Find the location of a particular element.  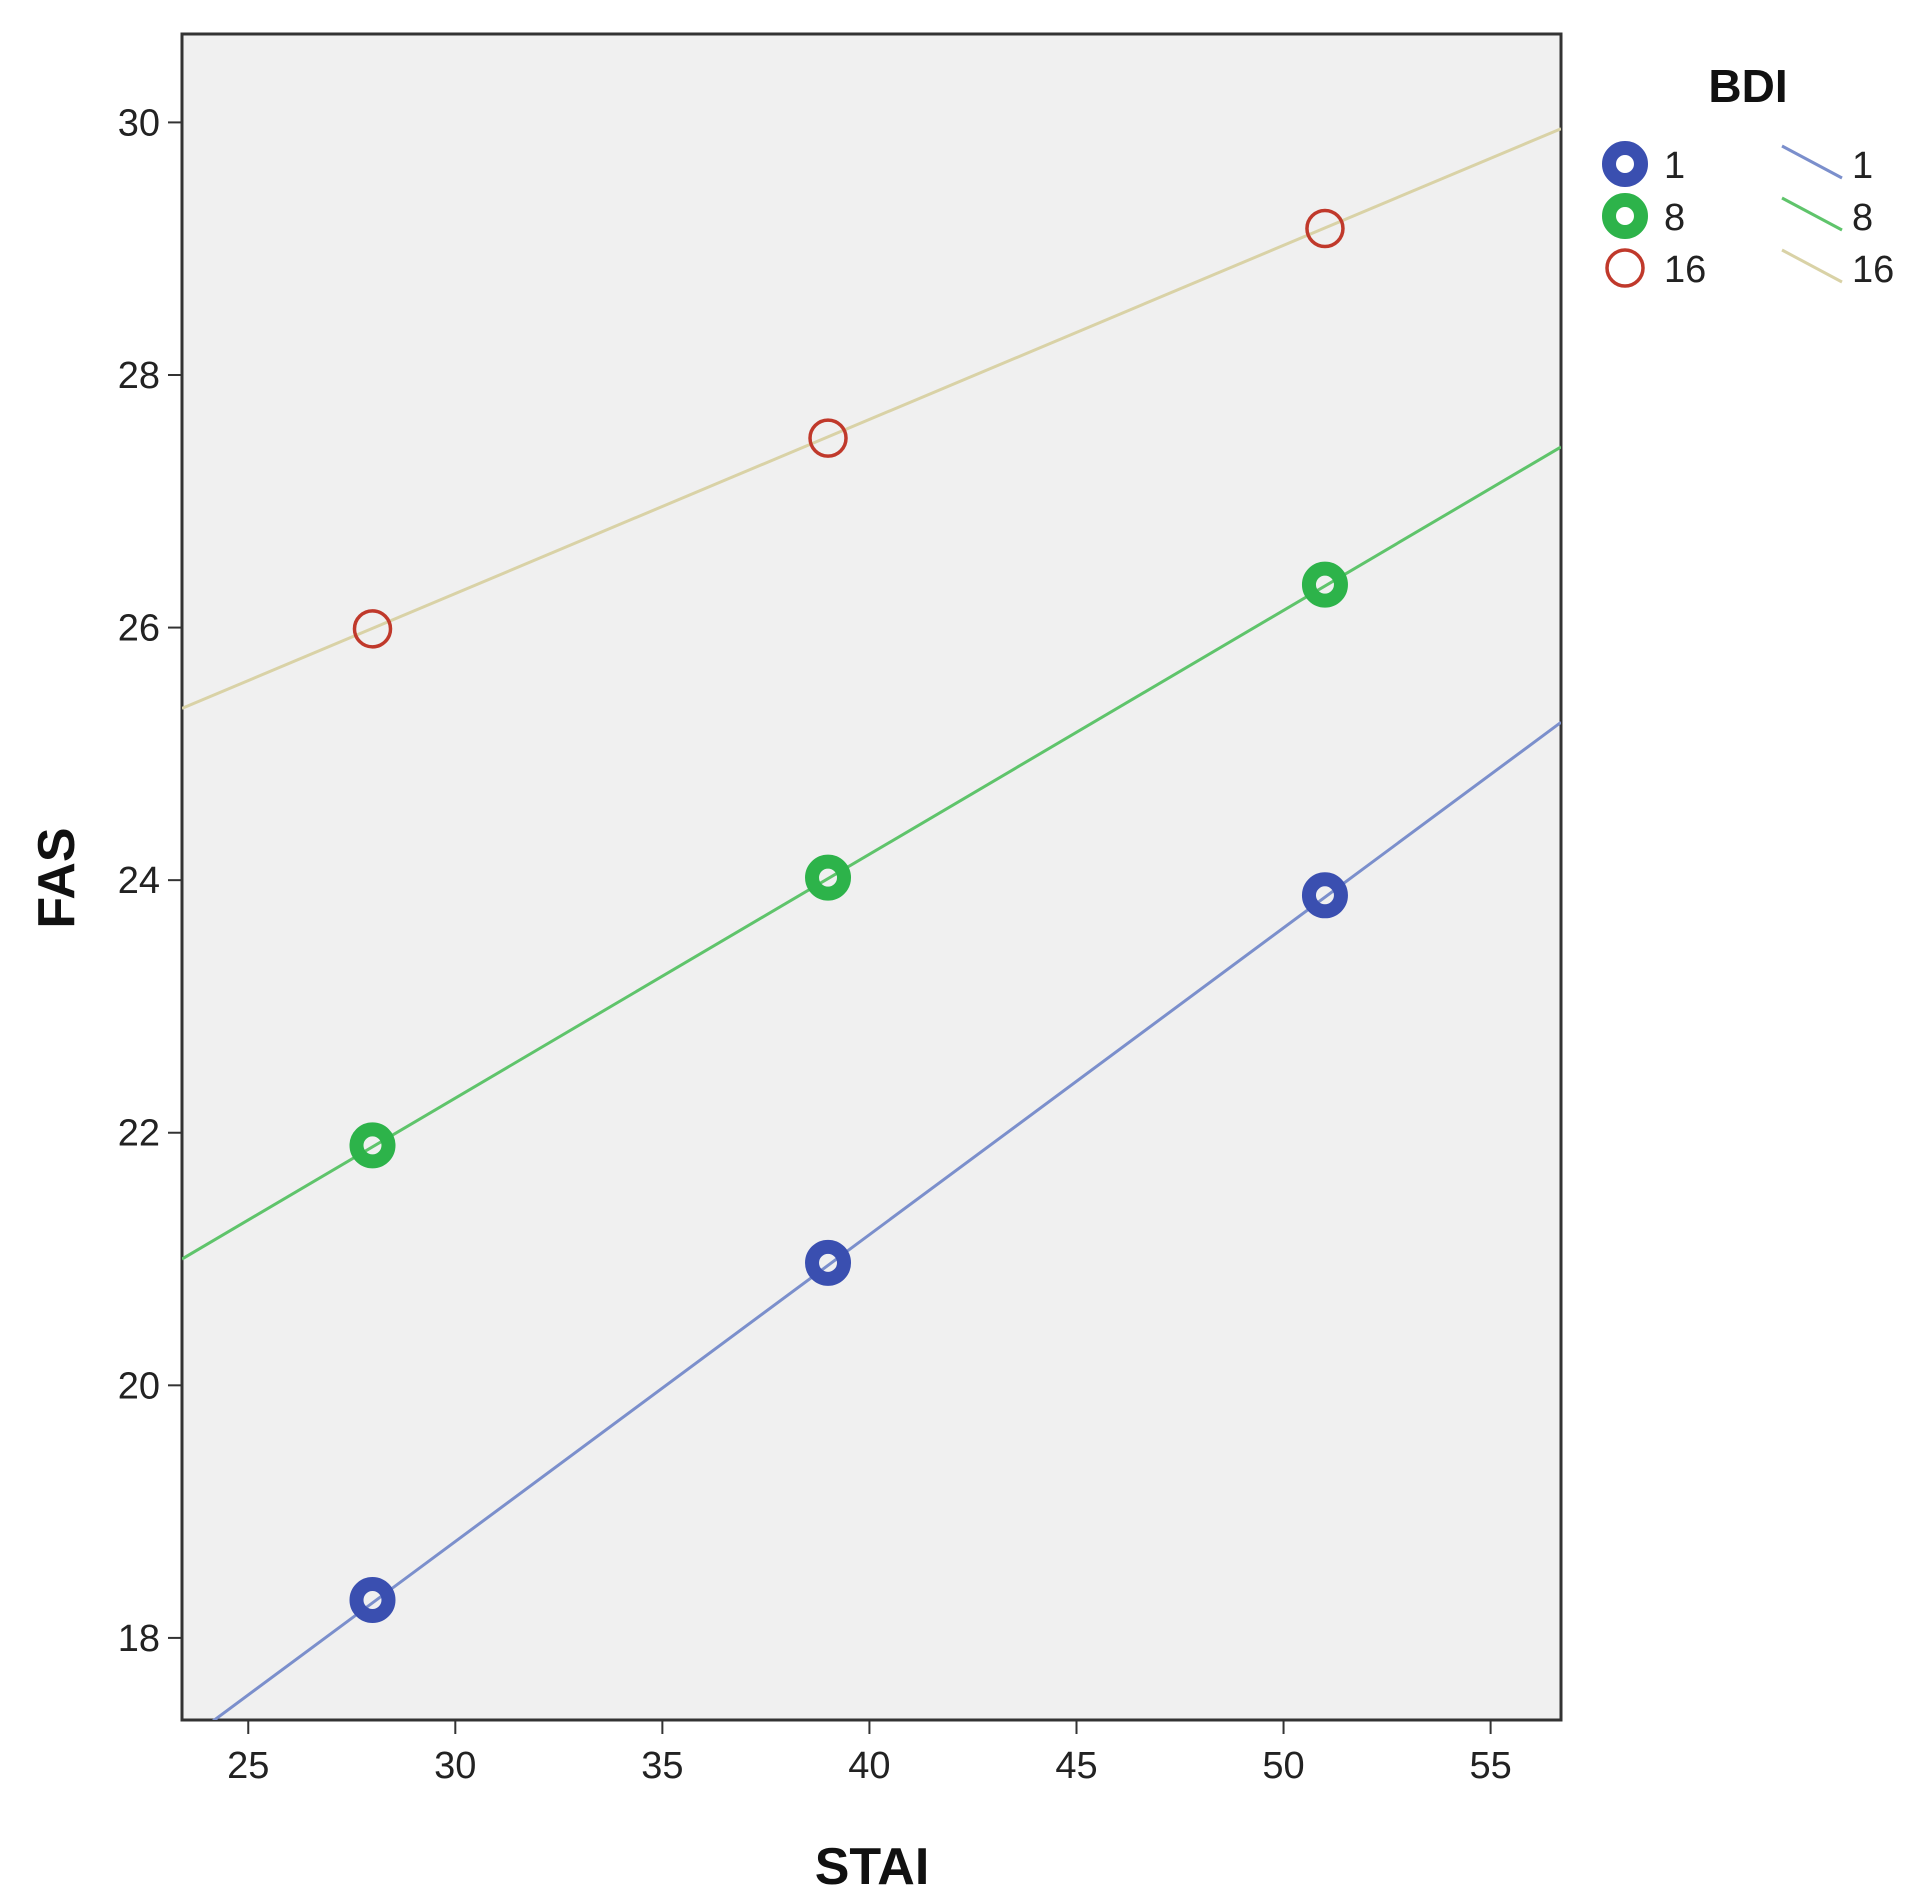

legend-line-label: 16 is located at coordinates (1873, 270).